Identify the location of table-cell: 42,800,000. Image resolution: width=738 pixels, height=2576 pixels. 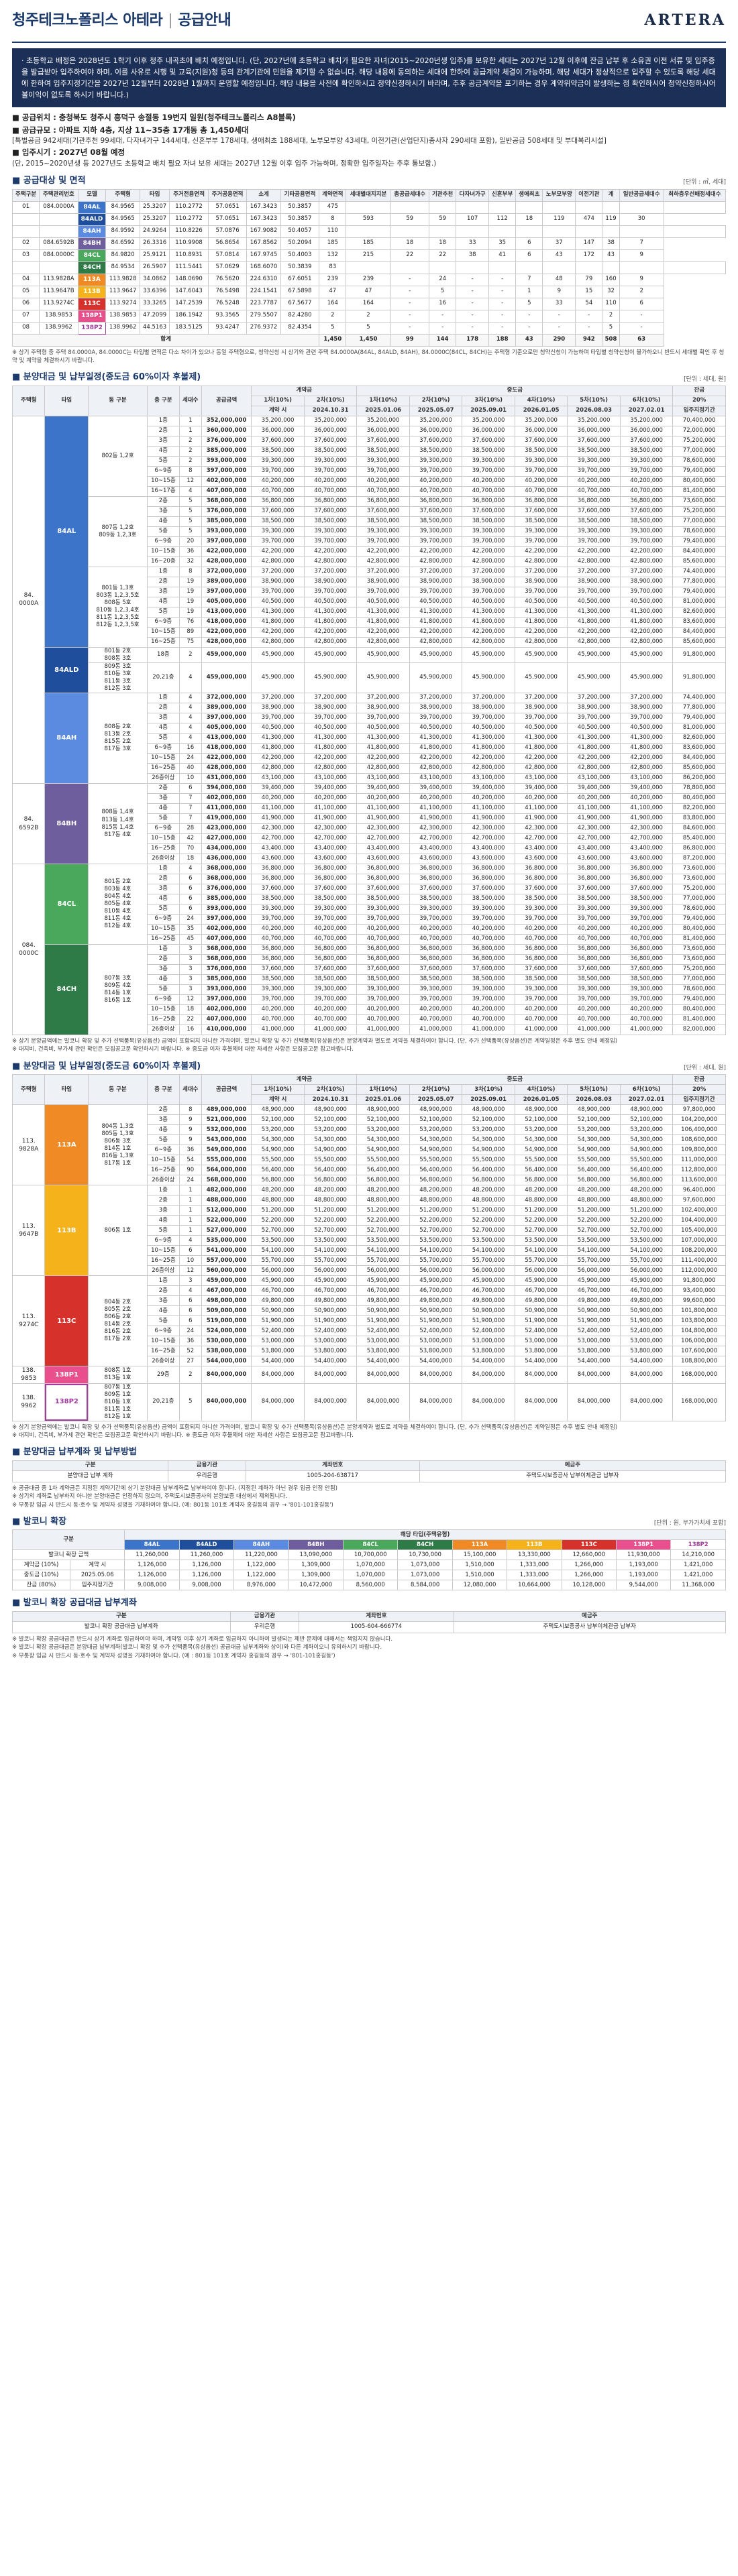
(278, 561).